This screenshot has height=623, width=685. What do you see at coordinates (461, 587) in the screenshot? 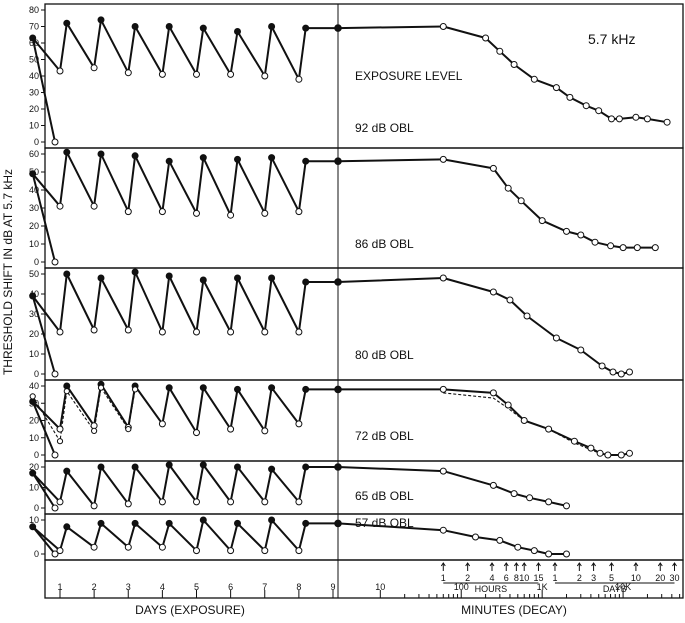
I see `minute-tick-label: 100` at bounding box center [461, 587].